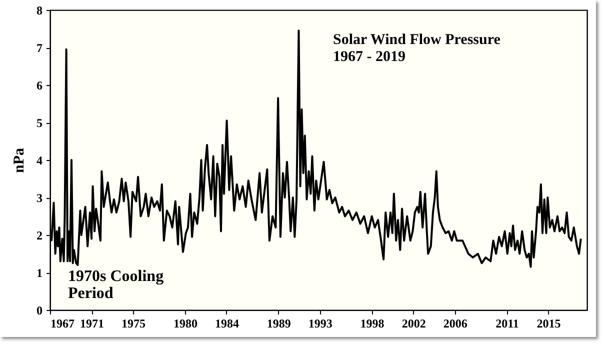  What do you see at coordinates (417, 40) in the screenshot?
I see `text: Solar Wind Flow Pressure` at bounding box center [417, 40].